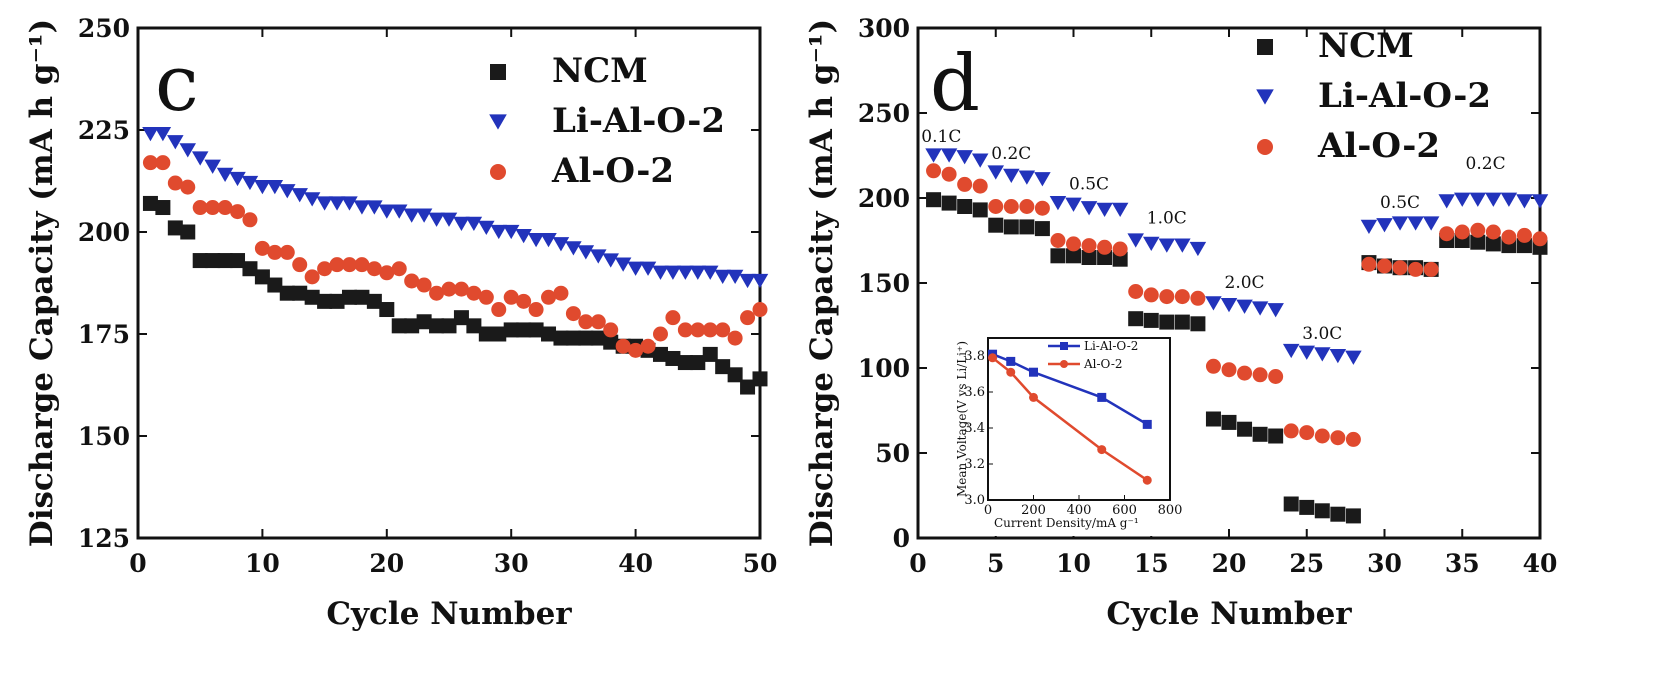 Image resolution: width=1667 pixels, height=691 pixels. What do you see at coordinates (137, 563) in the screenshot?
I see `x-tick-label: 0` at bounding box center [137, 563].